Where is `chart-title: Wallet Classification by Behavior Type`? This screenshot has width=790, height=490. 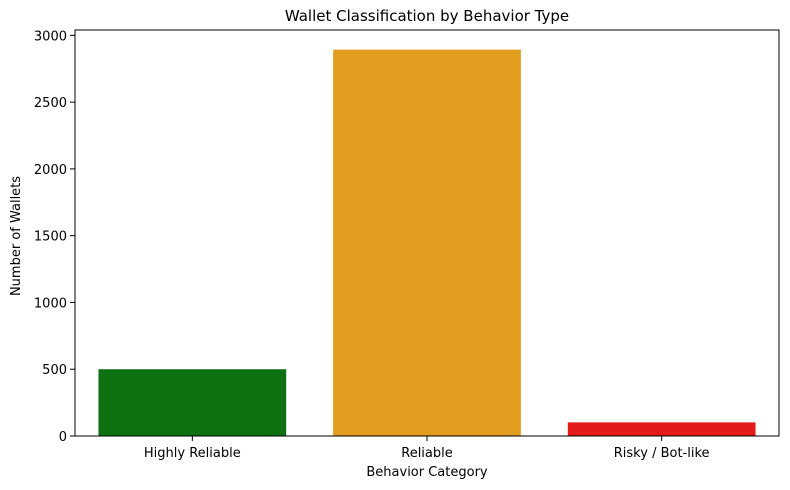 chart-title: Wallet Classification by Behavior Type is located at coordinates (427, 16).